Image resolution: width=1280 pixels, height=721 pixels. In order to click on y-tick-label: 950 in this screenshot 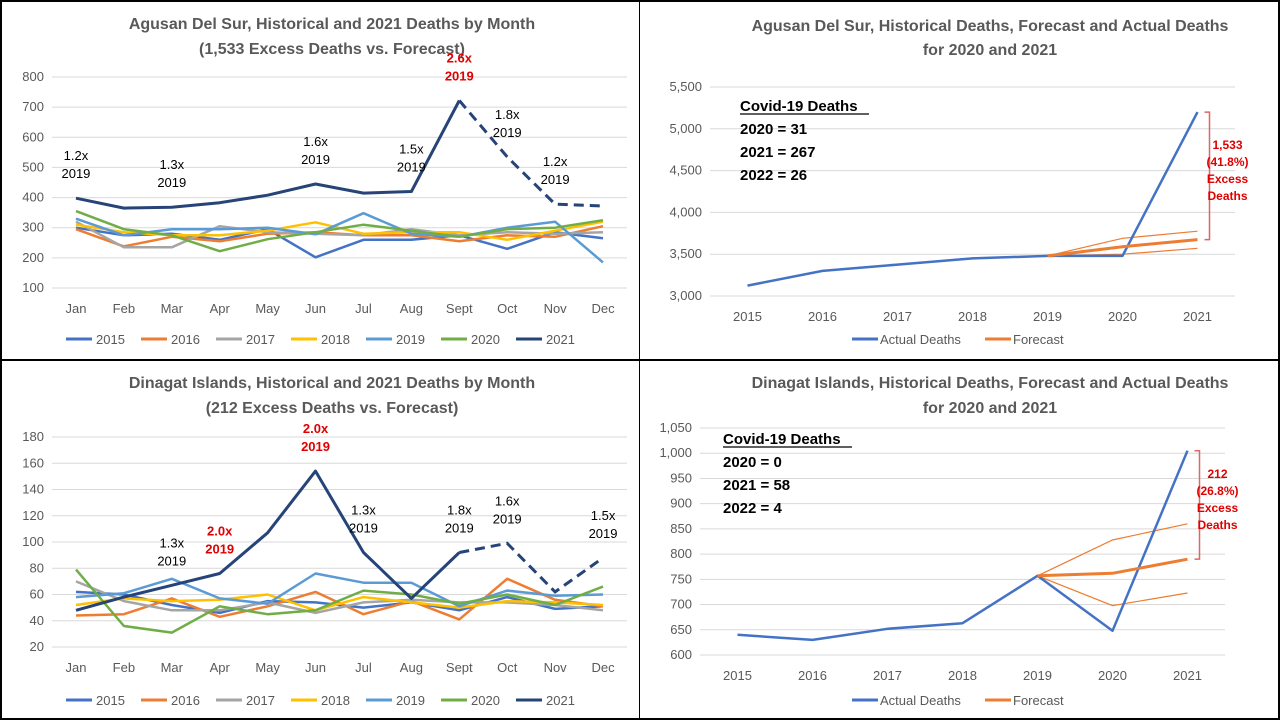, I will do `click(681, 477)`.